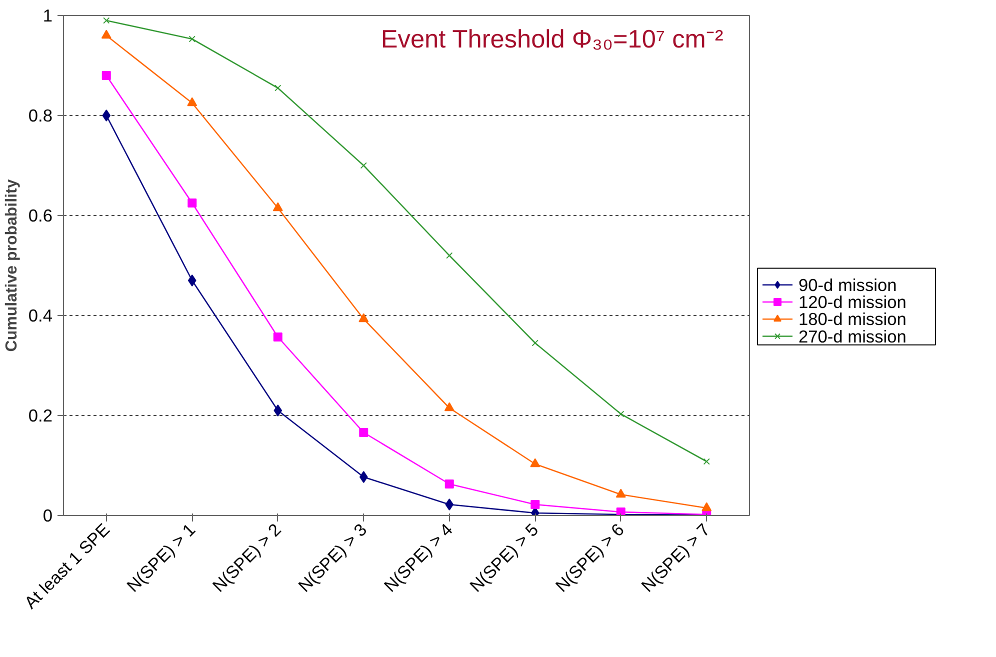  What do you see at coordinates (40, 216) in the screenshot?
I see `y-tick-label: 0.6` at bounding box center [40, 216].